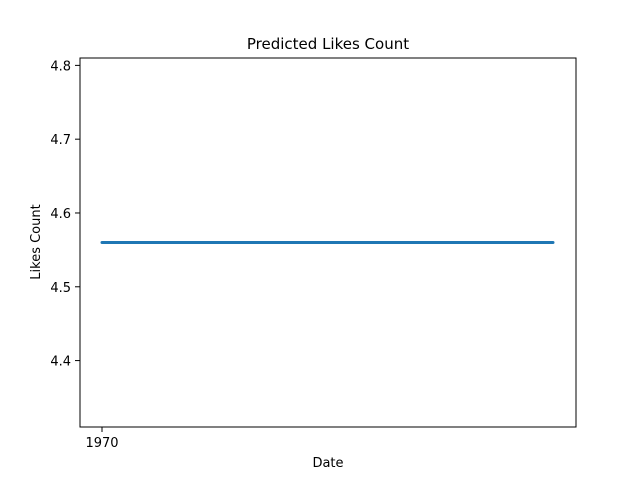 The width and height of the screenshot is (640, 480). I want to click on y-axis-ticks: 4.4 4.5 4.6 4.7 4.8, so click(65, 214).